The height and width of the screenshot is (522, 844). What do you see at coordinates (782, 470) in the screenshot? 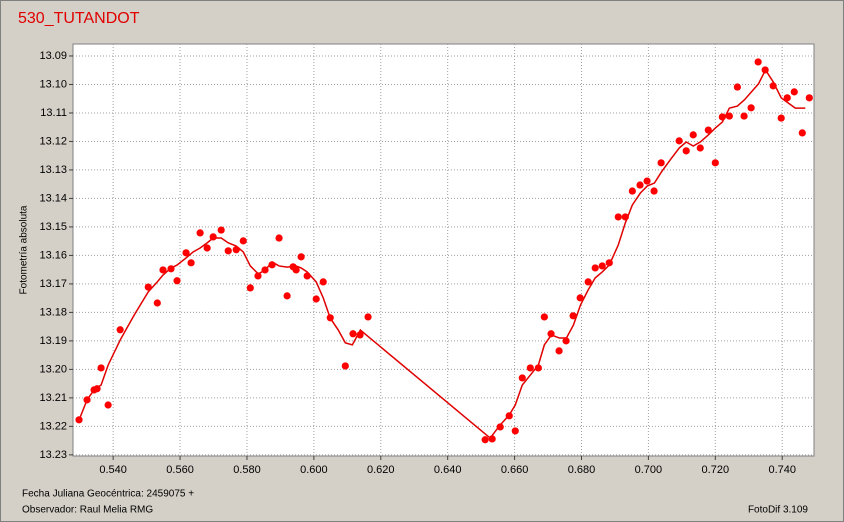
I see `x-tick-label: 0.740` at bounding box center [782, 470].